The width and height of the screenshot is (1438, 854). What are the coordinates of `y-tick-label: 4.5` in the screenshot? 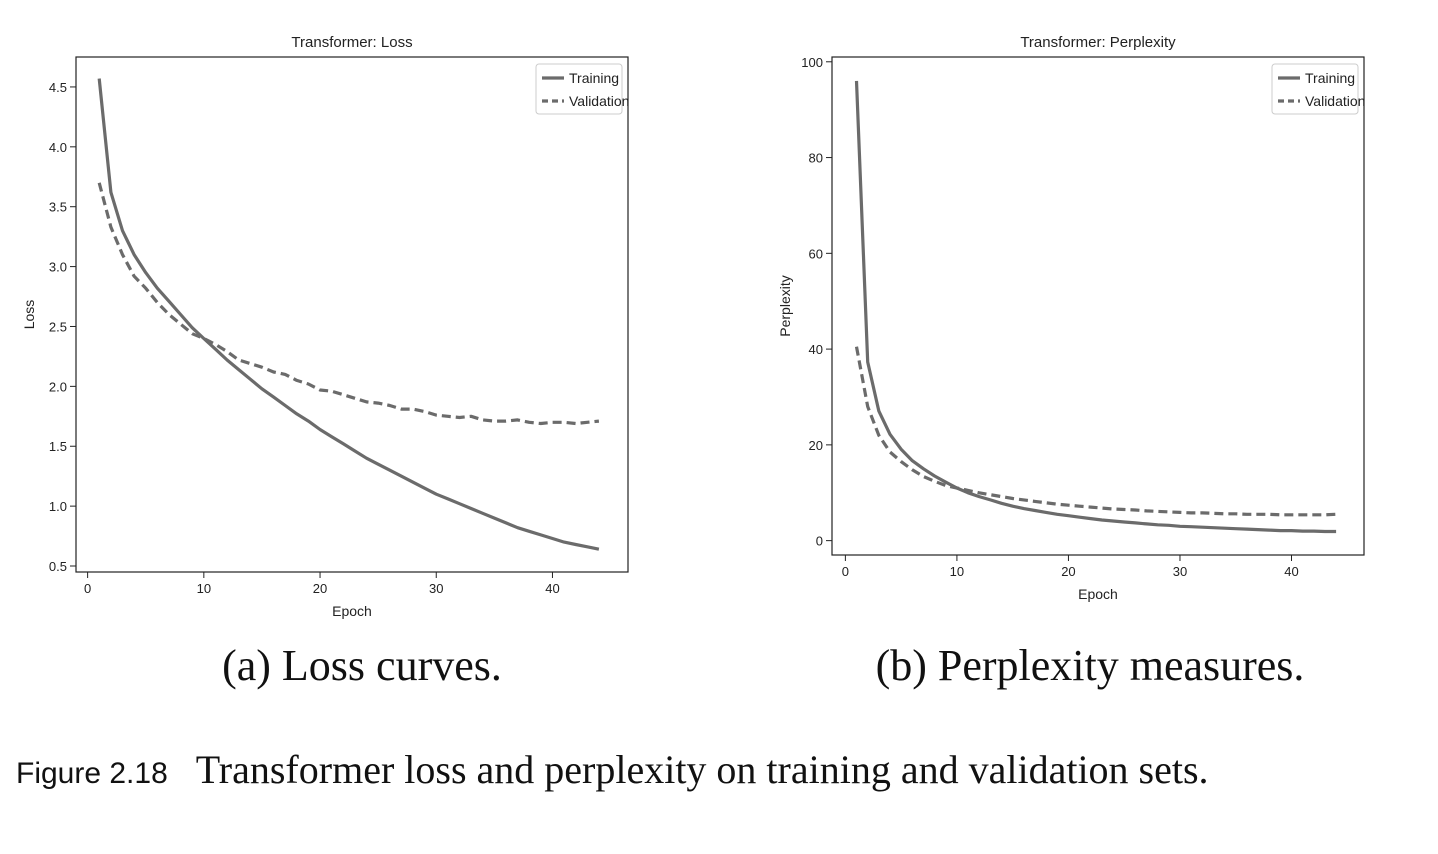 It's located at (58, 87).